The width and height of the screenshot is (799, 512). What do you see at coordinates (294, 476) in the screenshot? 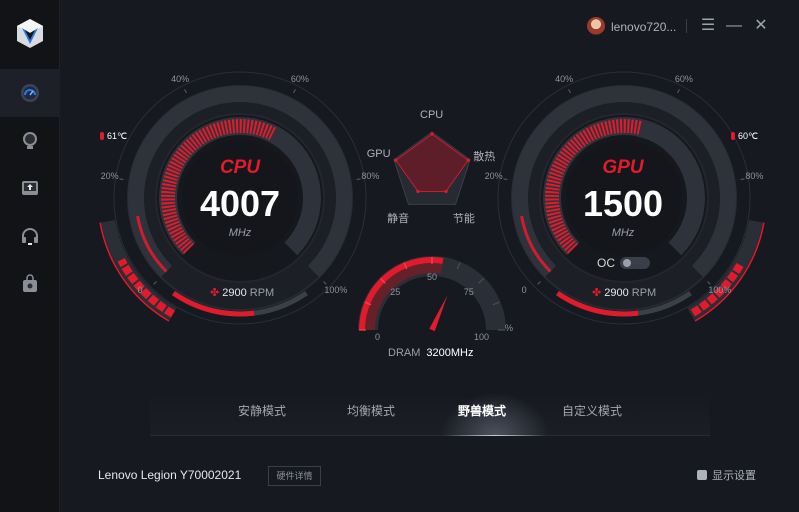
I see `hardware-details-button: 硬件详情` at bounding box center [294, 476].